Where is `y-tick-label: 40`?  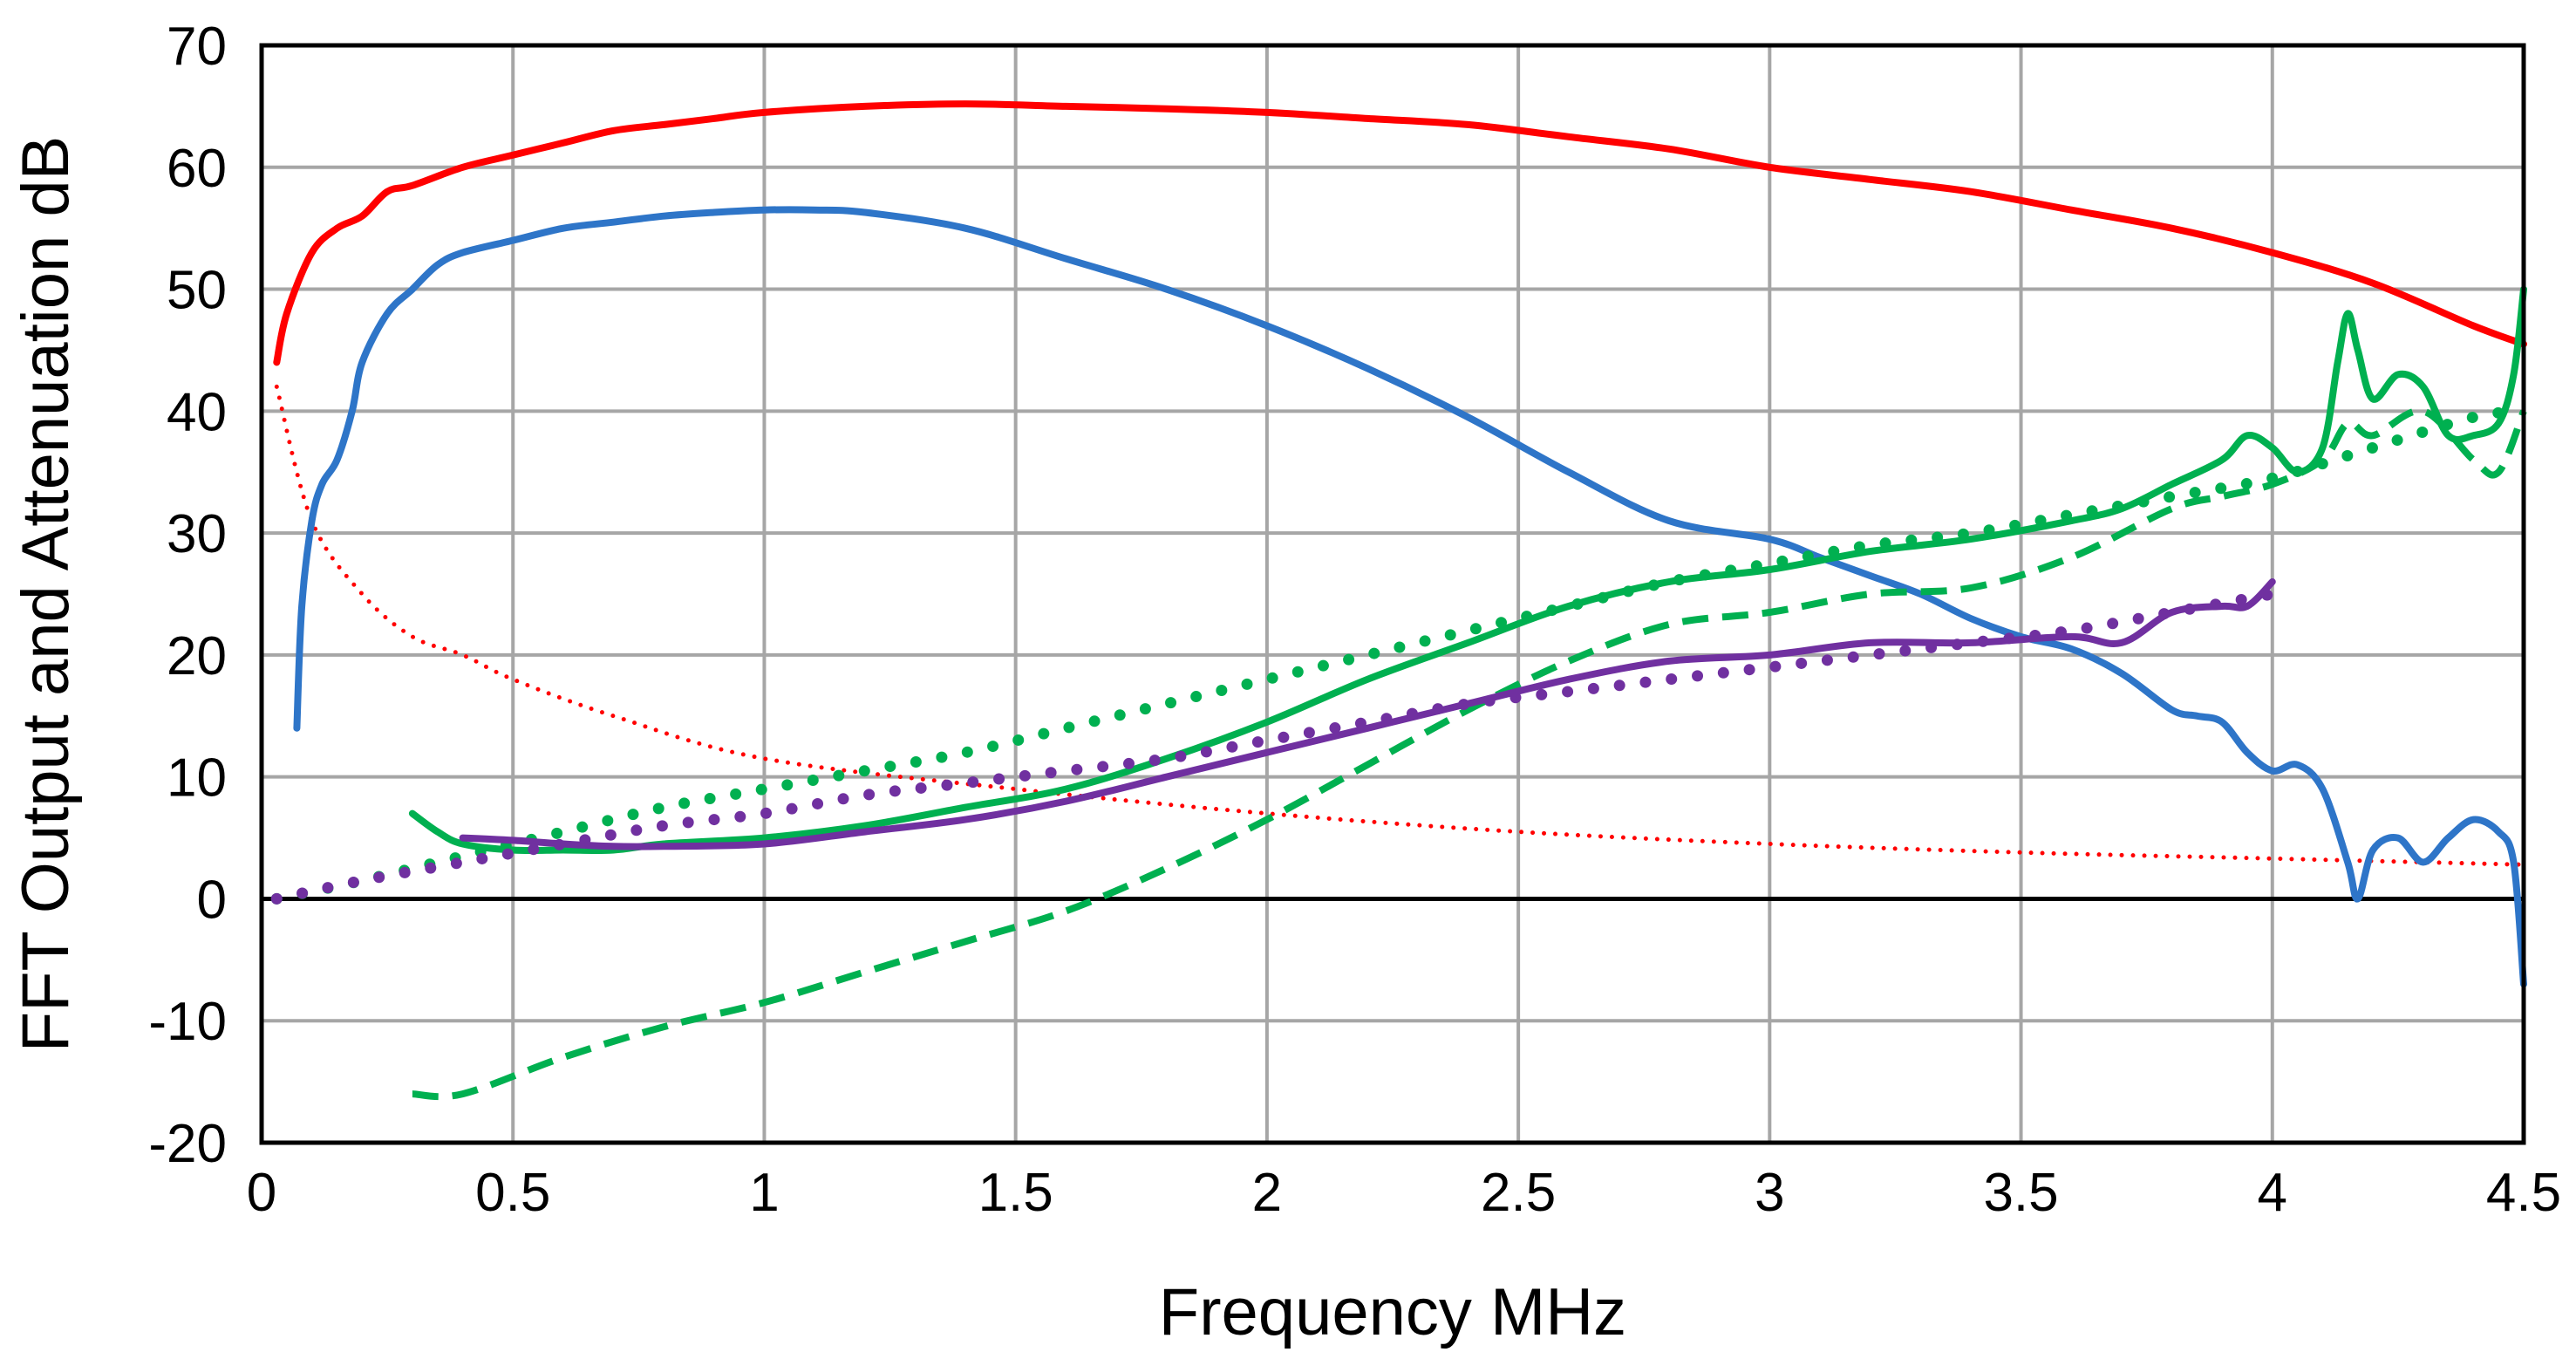 y-tick-label: 40 is located at coordinates (197, 412).